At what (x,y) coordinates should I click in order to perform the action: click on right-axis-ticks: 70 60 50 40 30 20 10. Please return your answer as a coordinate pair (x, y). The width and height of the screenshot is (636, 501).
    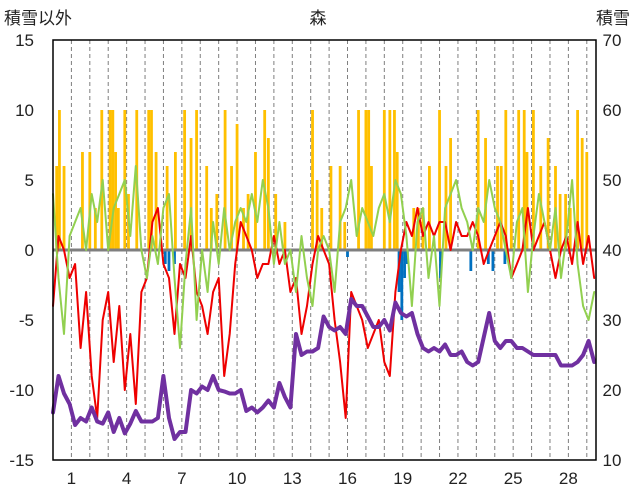
    Looking at the image, I should click on (612, 250).